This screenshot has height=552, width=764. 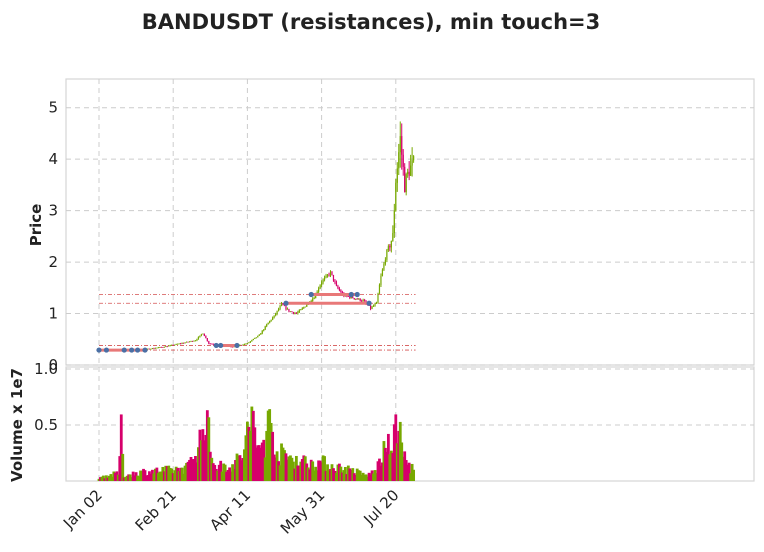 What do you see at coordinates (230, 510) in the screenshot?
I see `x-tick-label: Apr 11` at bounding box center [230, 510].